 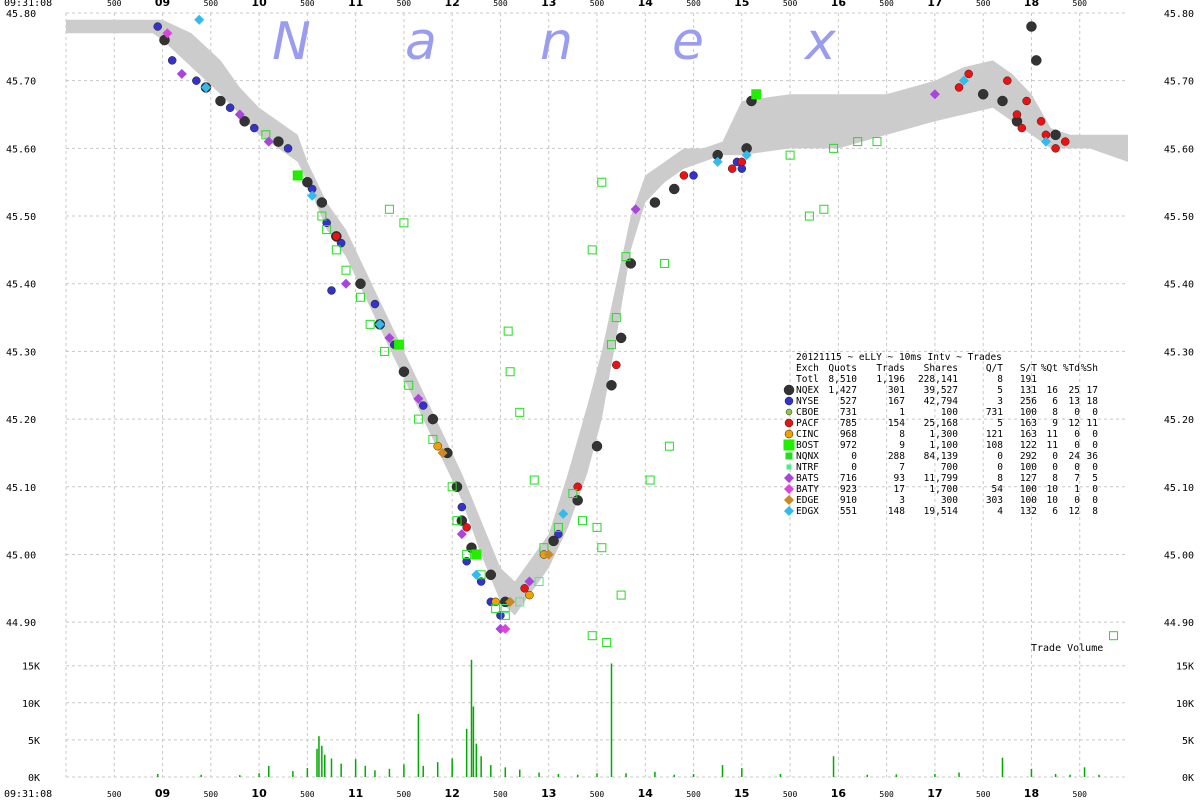 I want to click on legend-row-cell: 923, so click(x=848, y=489).